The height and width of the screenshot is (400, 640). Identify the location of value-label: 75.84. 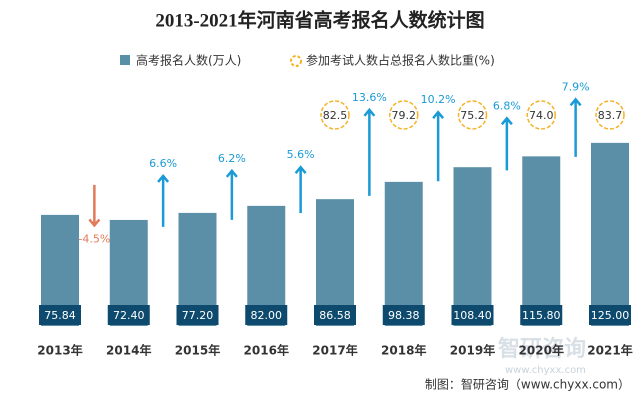
(60, 315).